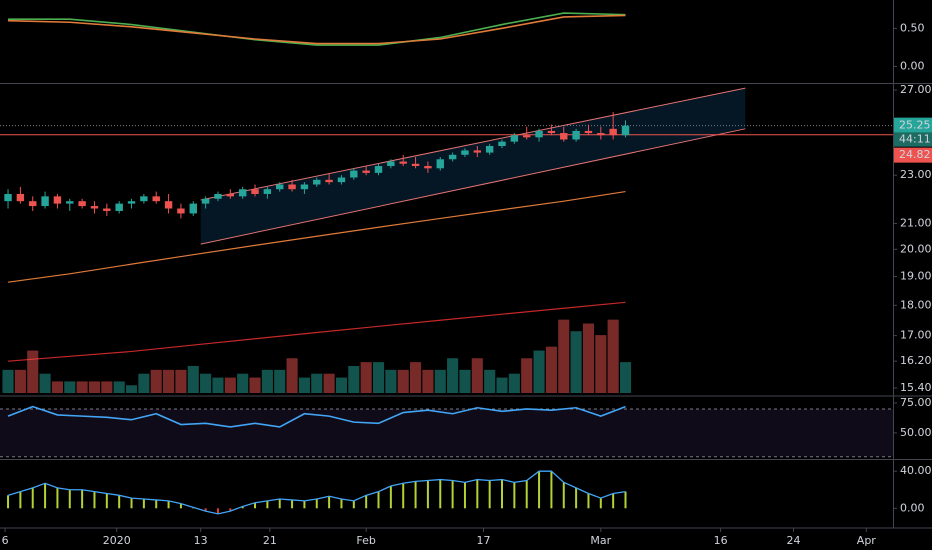 This screenshot has width=932, height=550. Describe the element at coordinates (446, 432) in the screenshot. I see `band-fill` at that location.